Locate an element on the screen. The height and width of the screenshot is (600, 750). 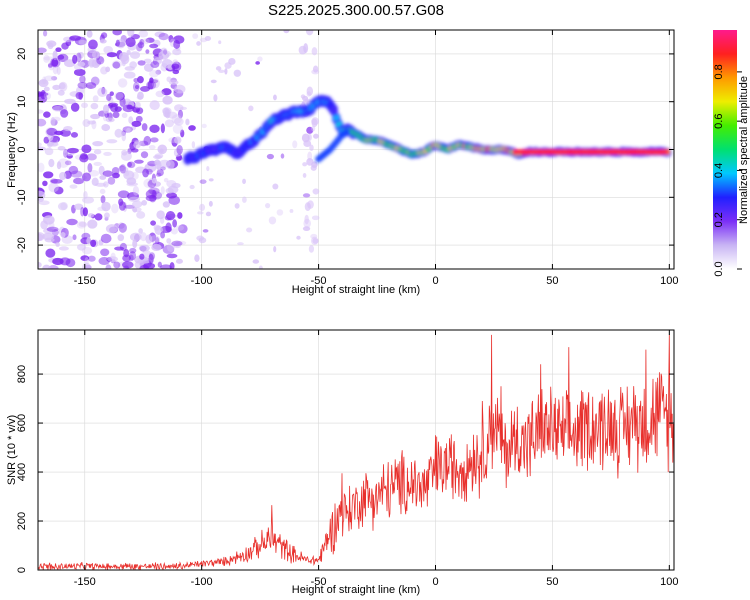
x-tick-label: 0 is located at coordinates (435, 582).